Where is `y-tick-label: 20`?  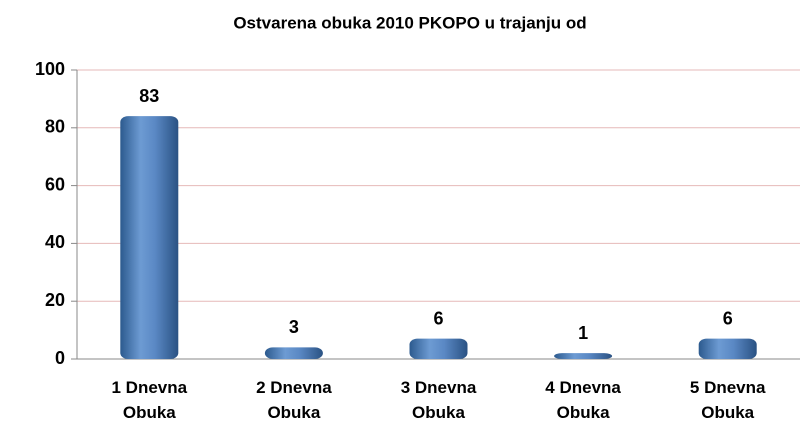 y-tick-label: 20 is located at coordinates (55, 300).